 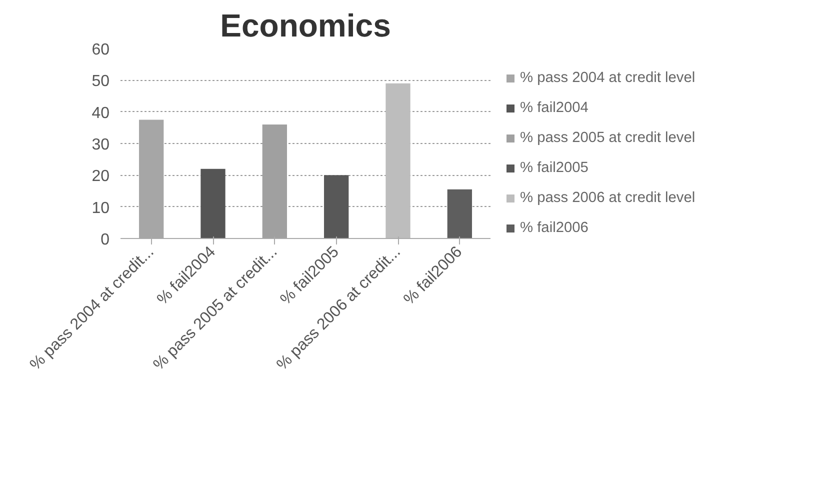 What do you see at coordinates (554, 228) in the screenshot?
I see `legend-label: % fail2006` at bounding box center [554, 228].